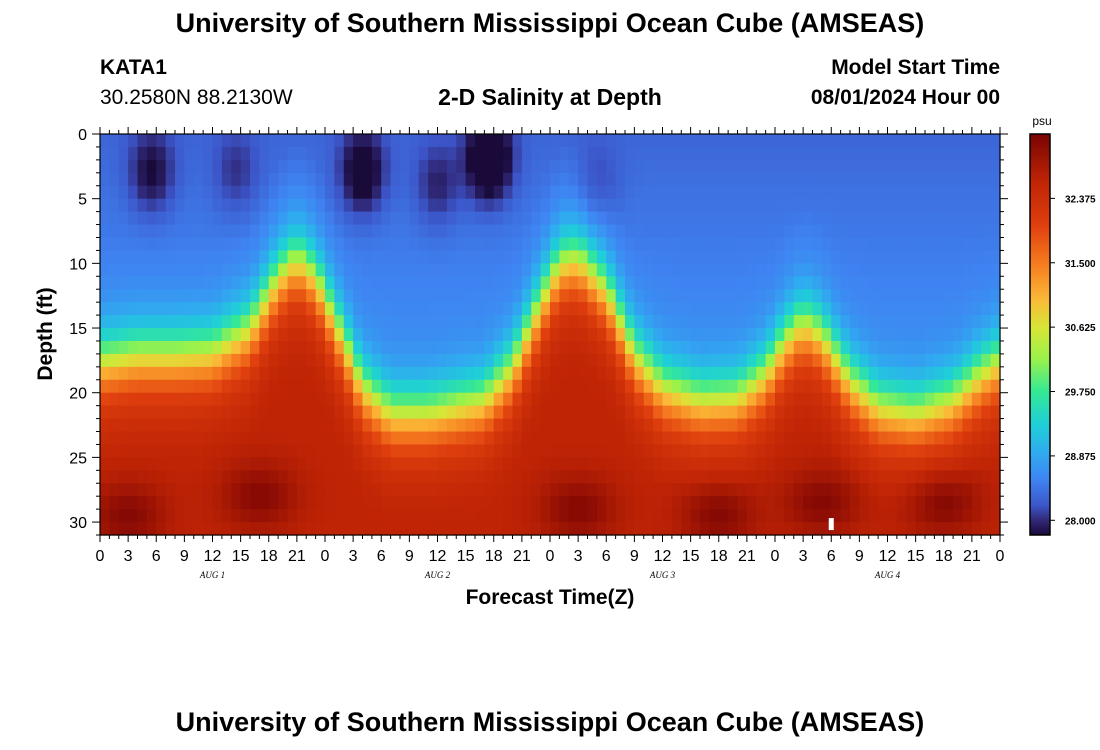 The width and height of the screenshot is (1100, 750). Describe the element at coordinates (1080, 393) in the screenshot. I see `colorbar-tick-label: 29.750` at that location.